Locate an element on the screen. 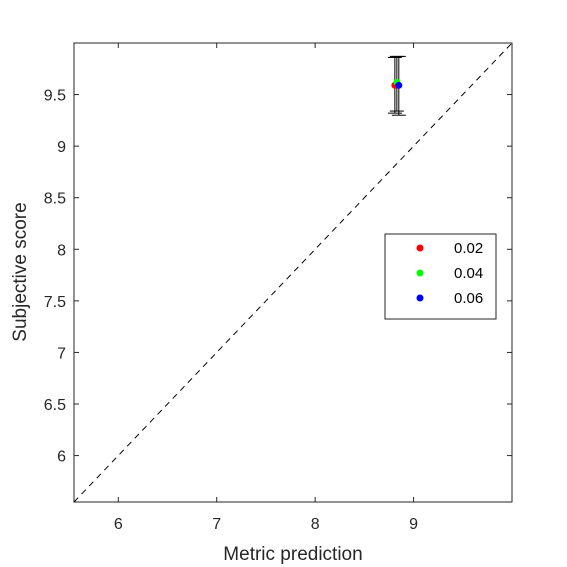 The image size is (567, 567). legend-entry-label: 0.04 is located at coordinates (468, 273).